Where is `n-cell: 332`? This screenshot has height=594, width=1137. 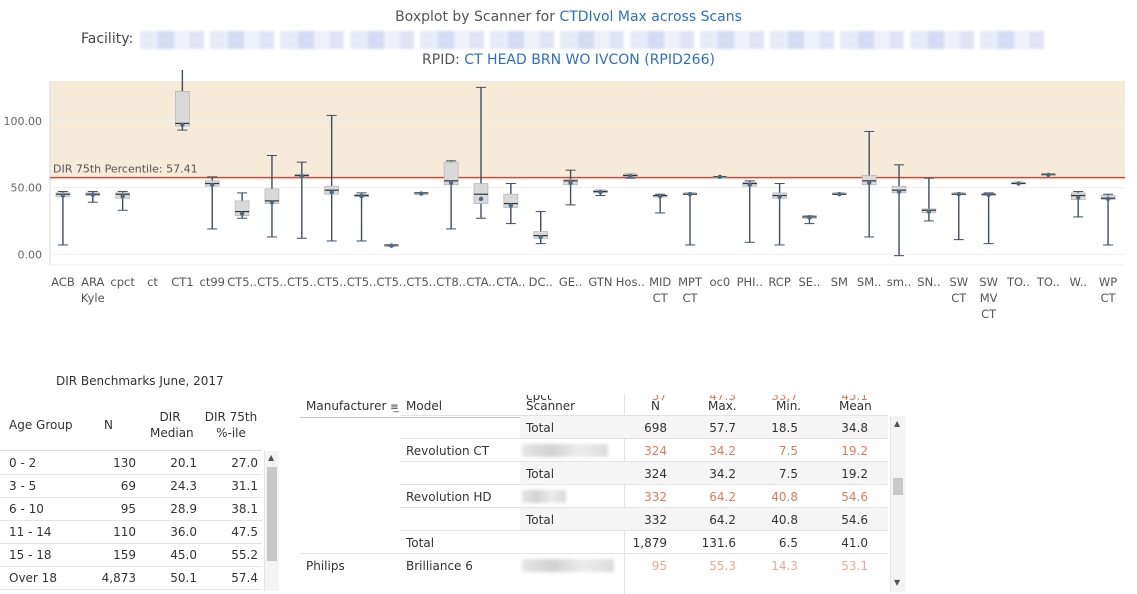 n-cell: 332 is located at coordinates (655, 520).